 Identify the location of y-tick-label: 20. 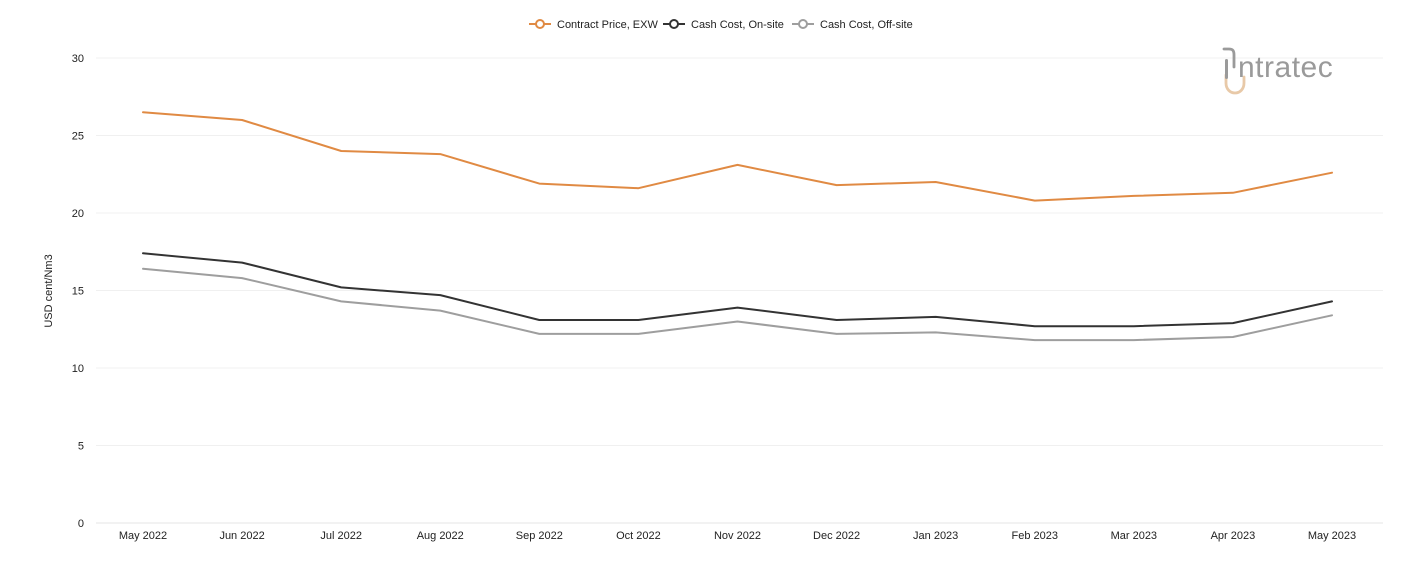
(78, 214).